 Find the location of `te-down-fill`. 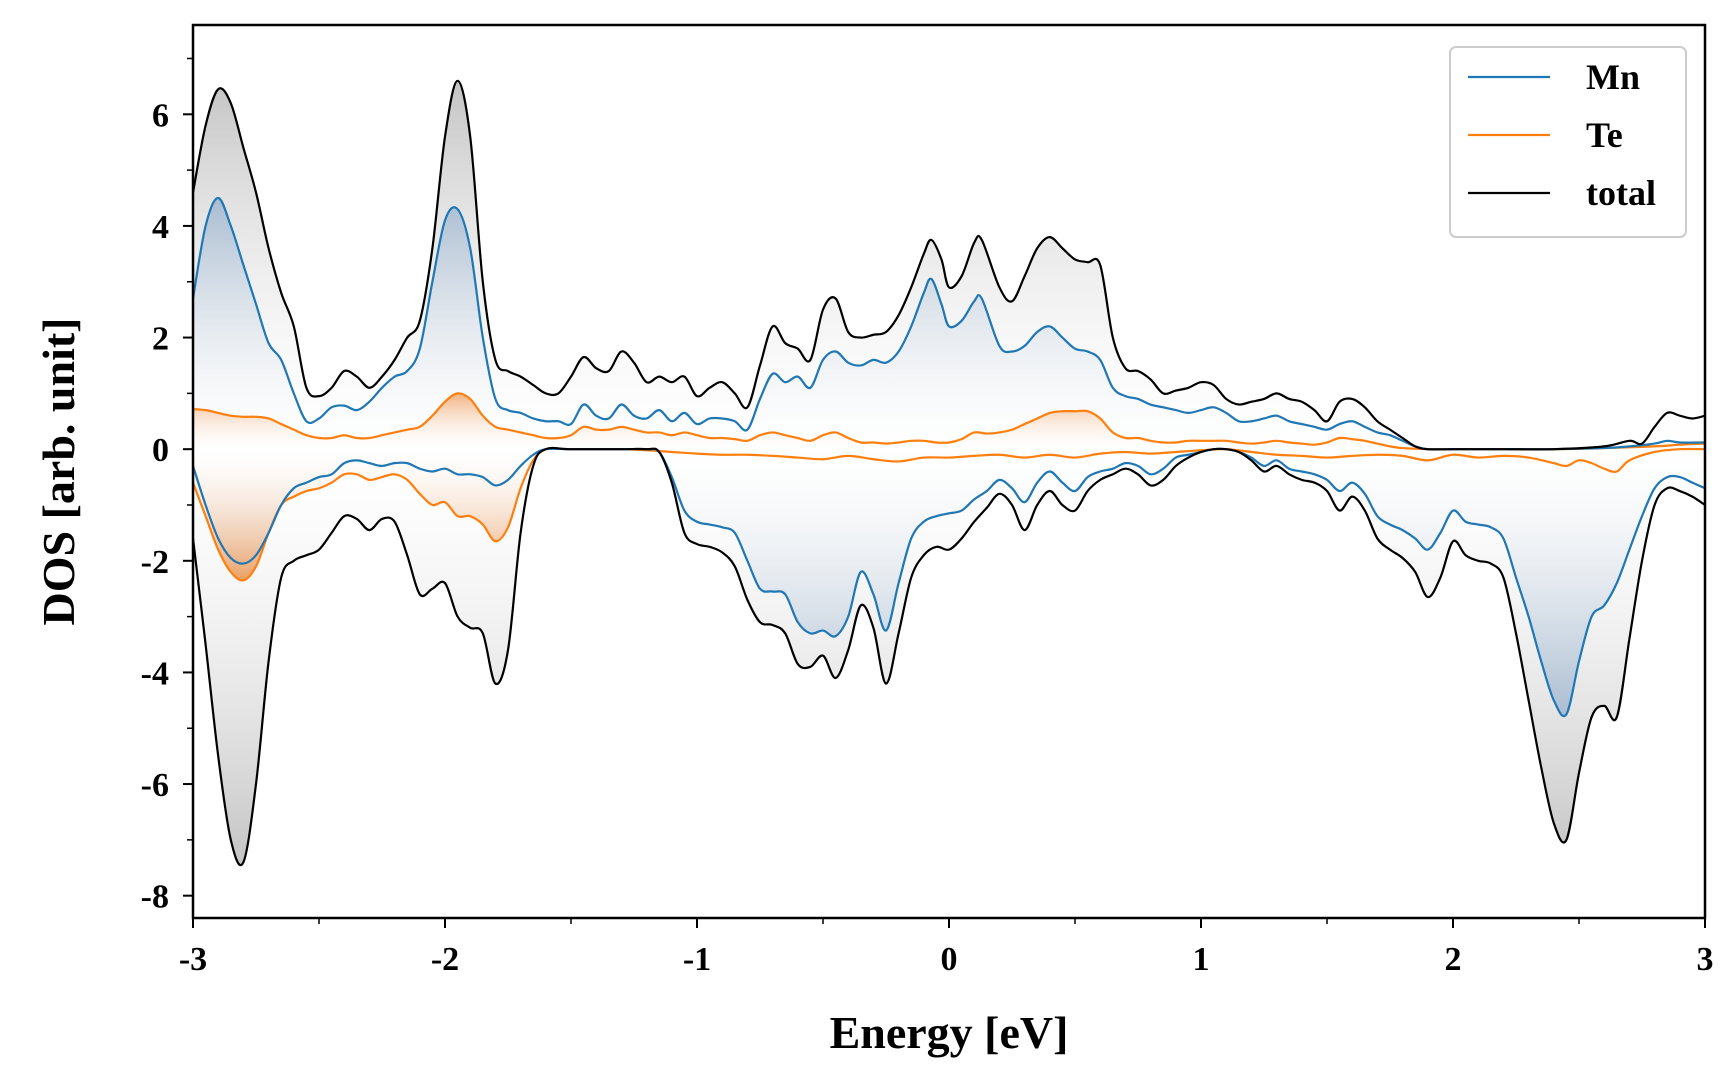

te-down-fill is located at coordinates (949, 514).